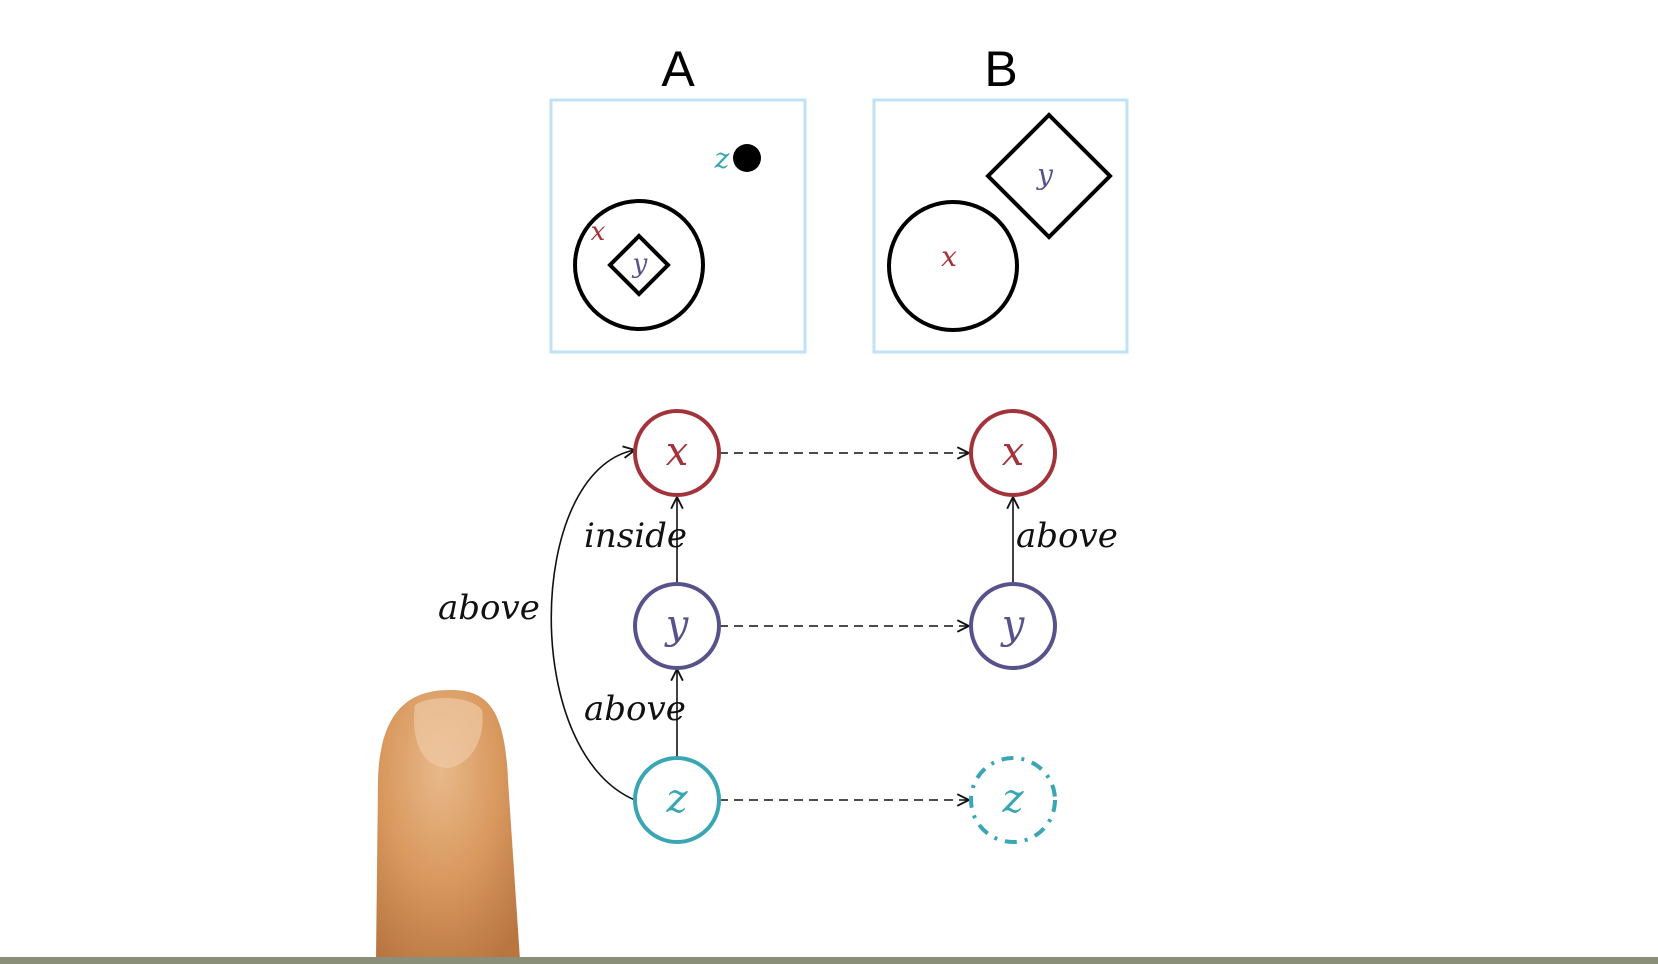  Describe the element at coordinates (1000, 69) in the screenshot. I see `panel-b-title: B` at that location.